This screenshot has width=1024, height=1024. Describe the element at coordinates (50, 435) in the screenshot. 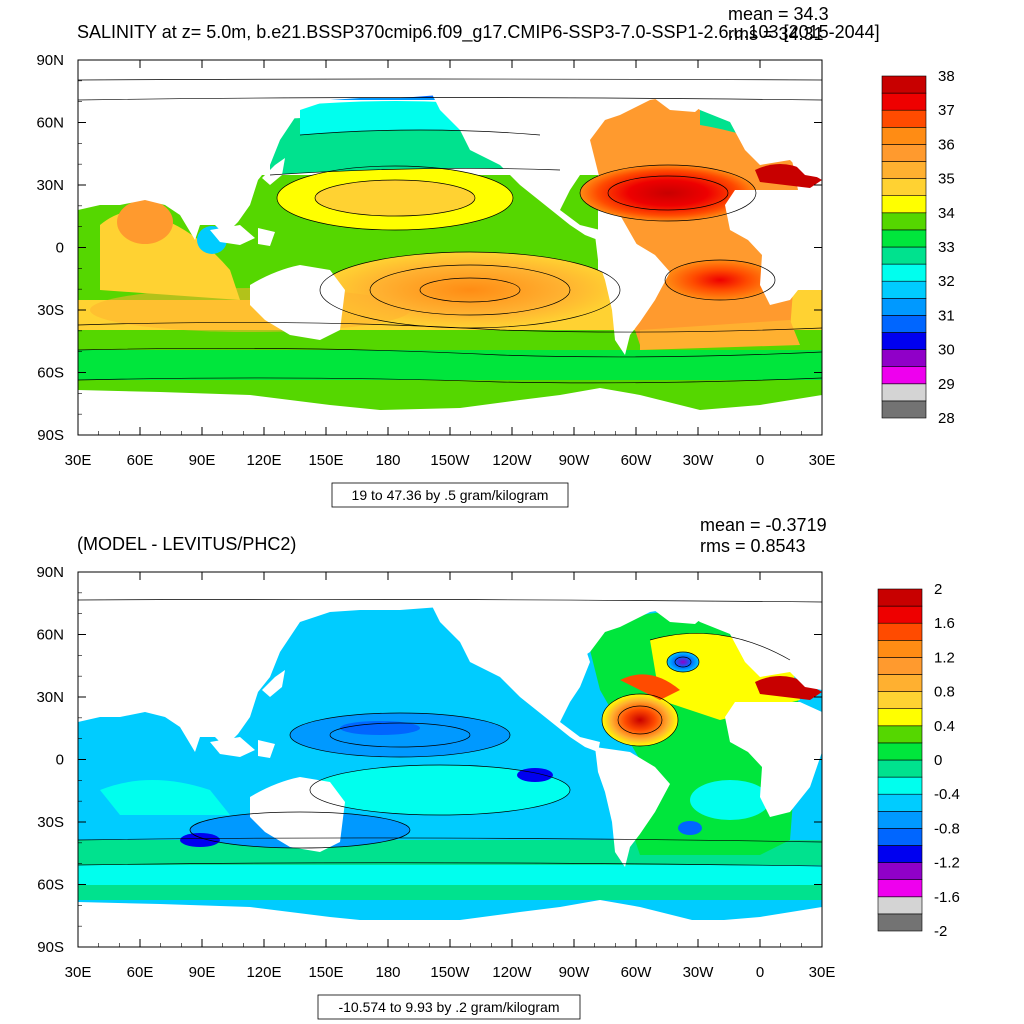

I see `y-tick-label: 90S` at that location.